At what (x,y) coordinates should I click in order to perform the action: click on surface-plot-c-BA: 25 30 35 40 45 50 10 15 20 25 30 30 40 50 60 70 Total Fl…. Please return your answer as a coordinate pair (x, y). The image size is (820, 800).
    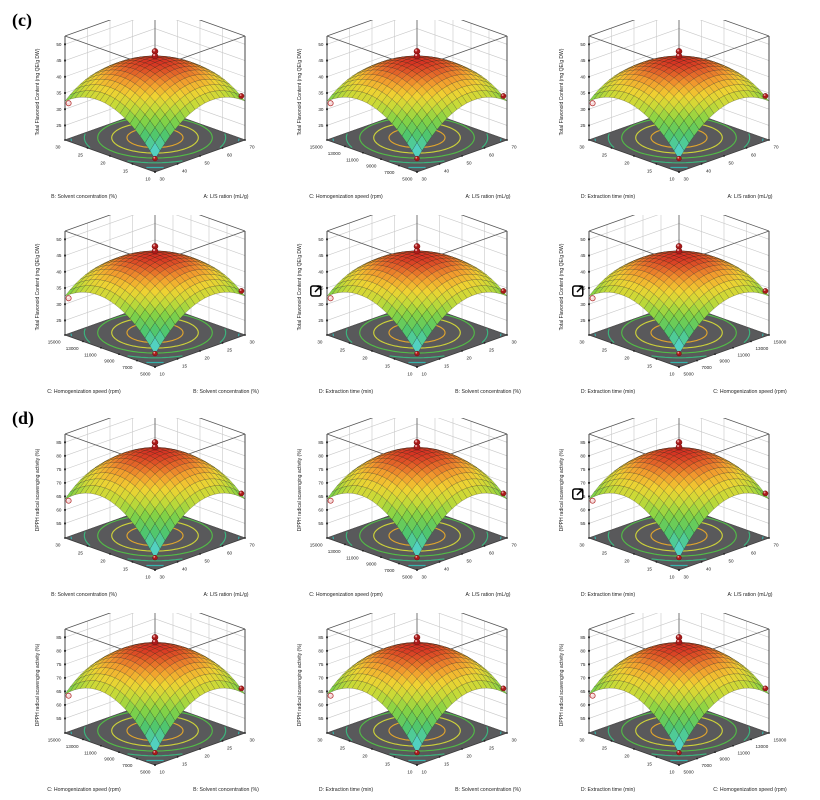
    Looking at the image, I should click on (145, 110).